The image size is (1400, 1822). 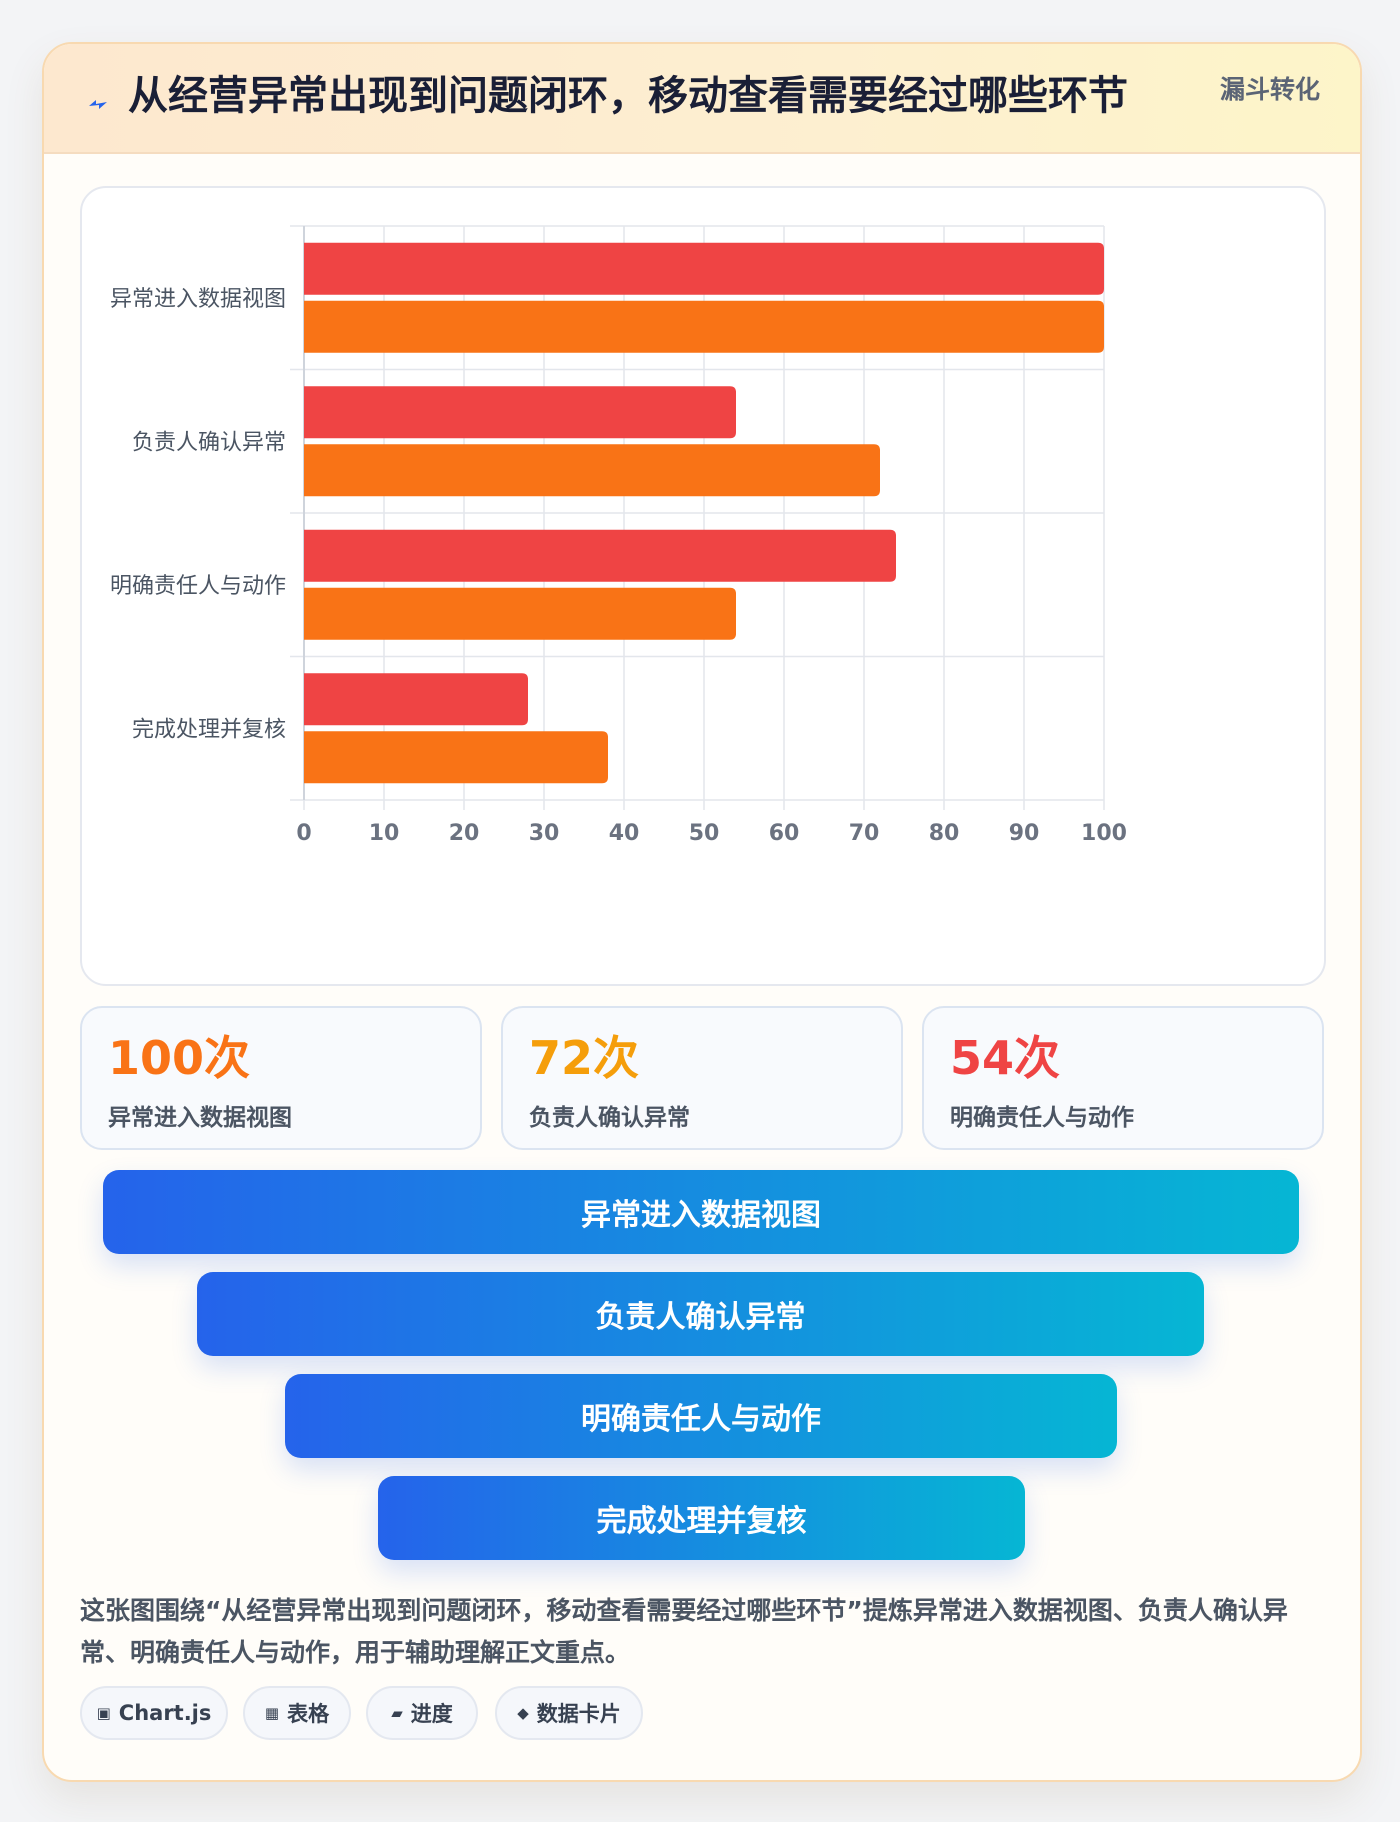 What do you see at coordinates (701, 1212) in the screenshot?
I see `funnel-stage-1: 异常进入数据视图` at bounding box center [701, 1212].